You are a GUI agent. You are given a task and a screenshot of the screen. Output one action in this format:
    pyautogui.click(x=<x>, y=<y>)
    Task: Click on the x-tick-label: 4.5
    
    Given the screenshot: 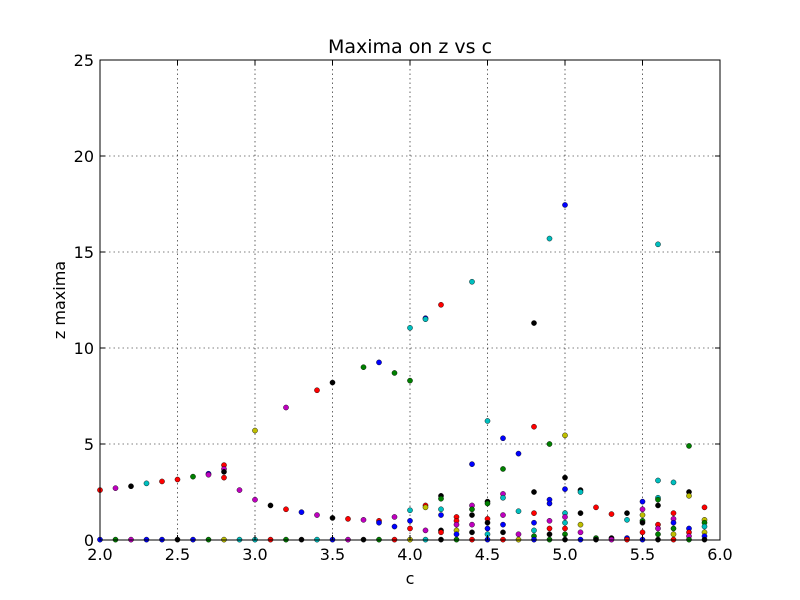 What is the action you would take?
    pyautogui.click(x=487, y=554)
    